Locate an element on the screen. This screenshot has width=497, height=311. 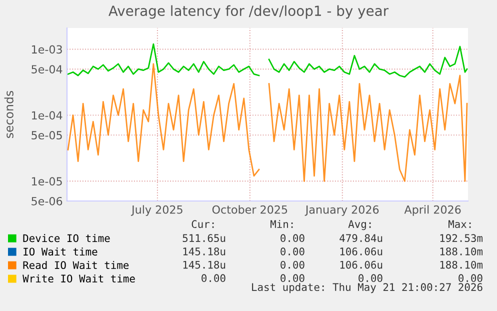
x-tick-label: July 2025 is located at coordinates (156, 210).